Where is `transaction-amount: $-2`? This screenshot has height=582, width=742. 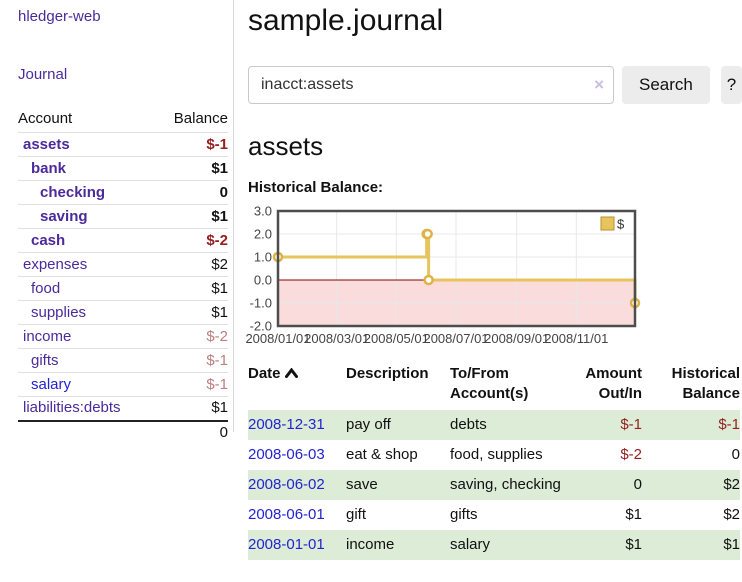 transaction-amount: $-2 is located at coordinates (631, 454).